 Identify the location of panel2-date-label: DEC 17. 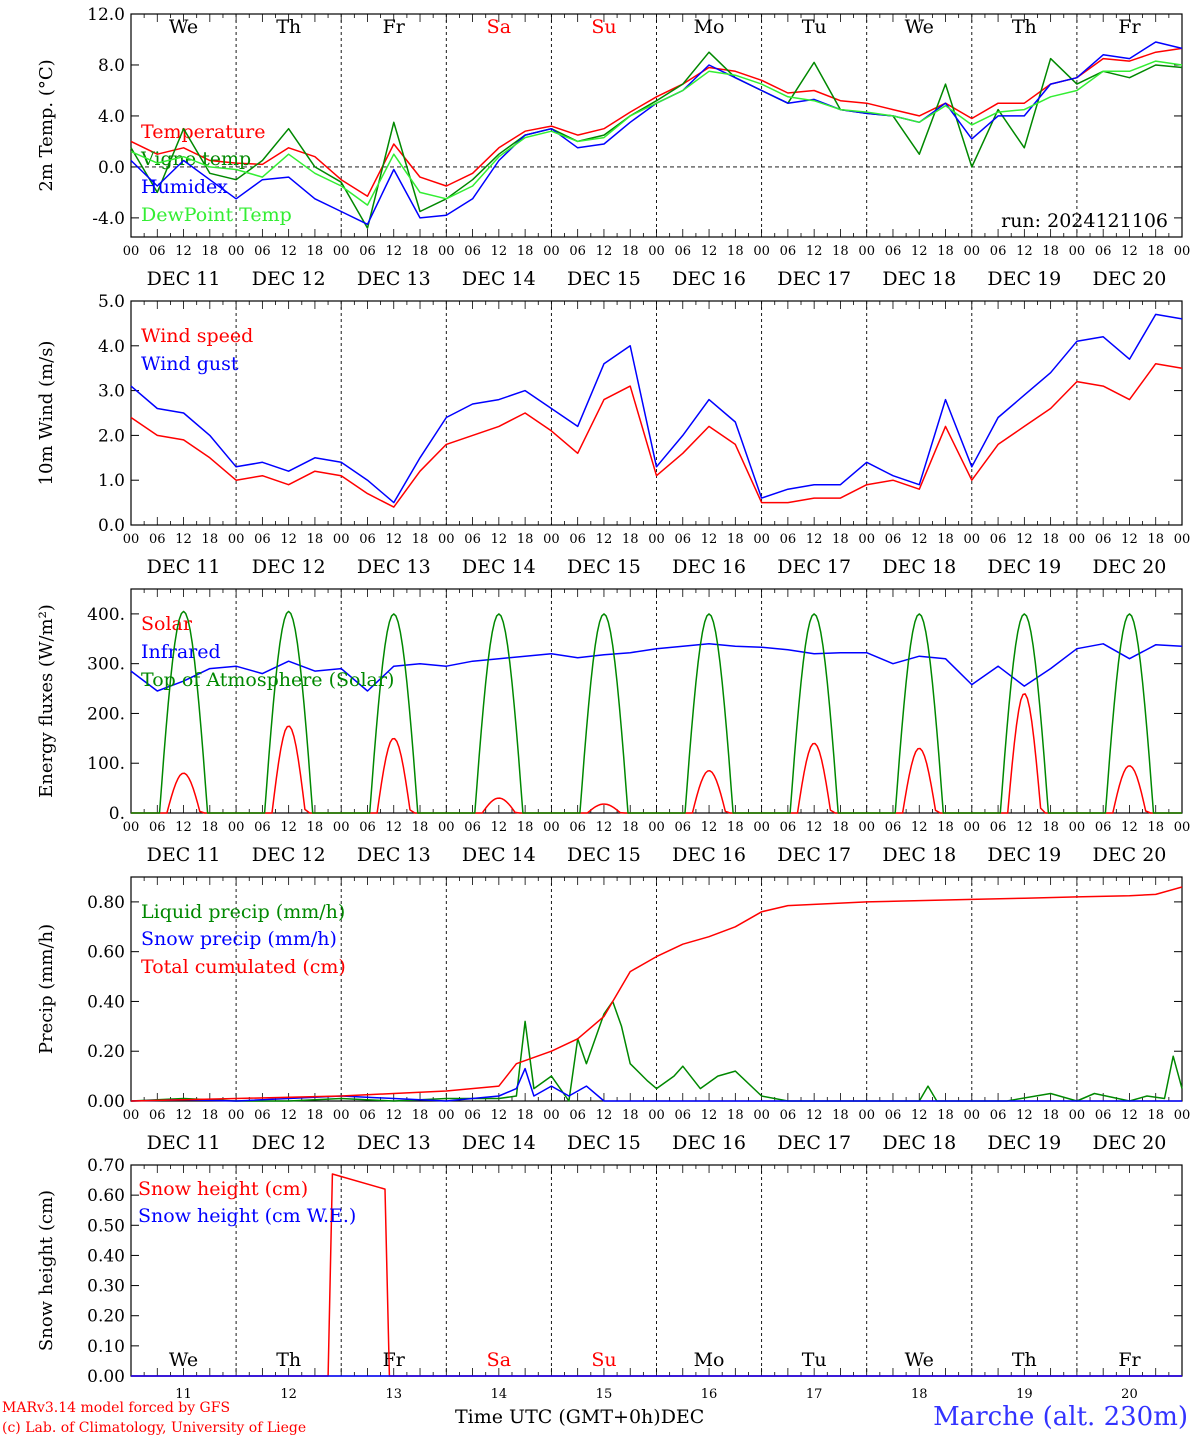
(814, 567).